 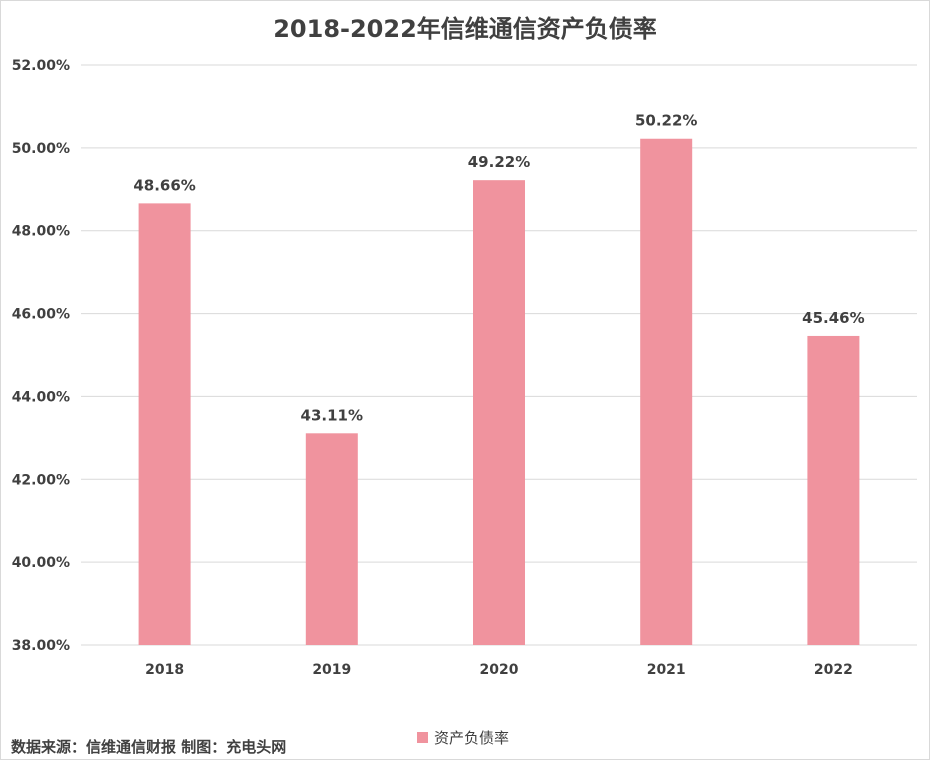 I want to click on legend: 资产负债率, so click(x=463, y=737).